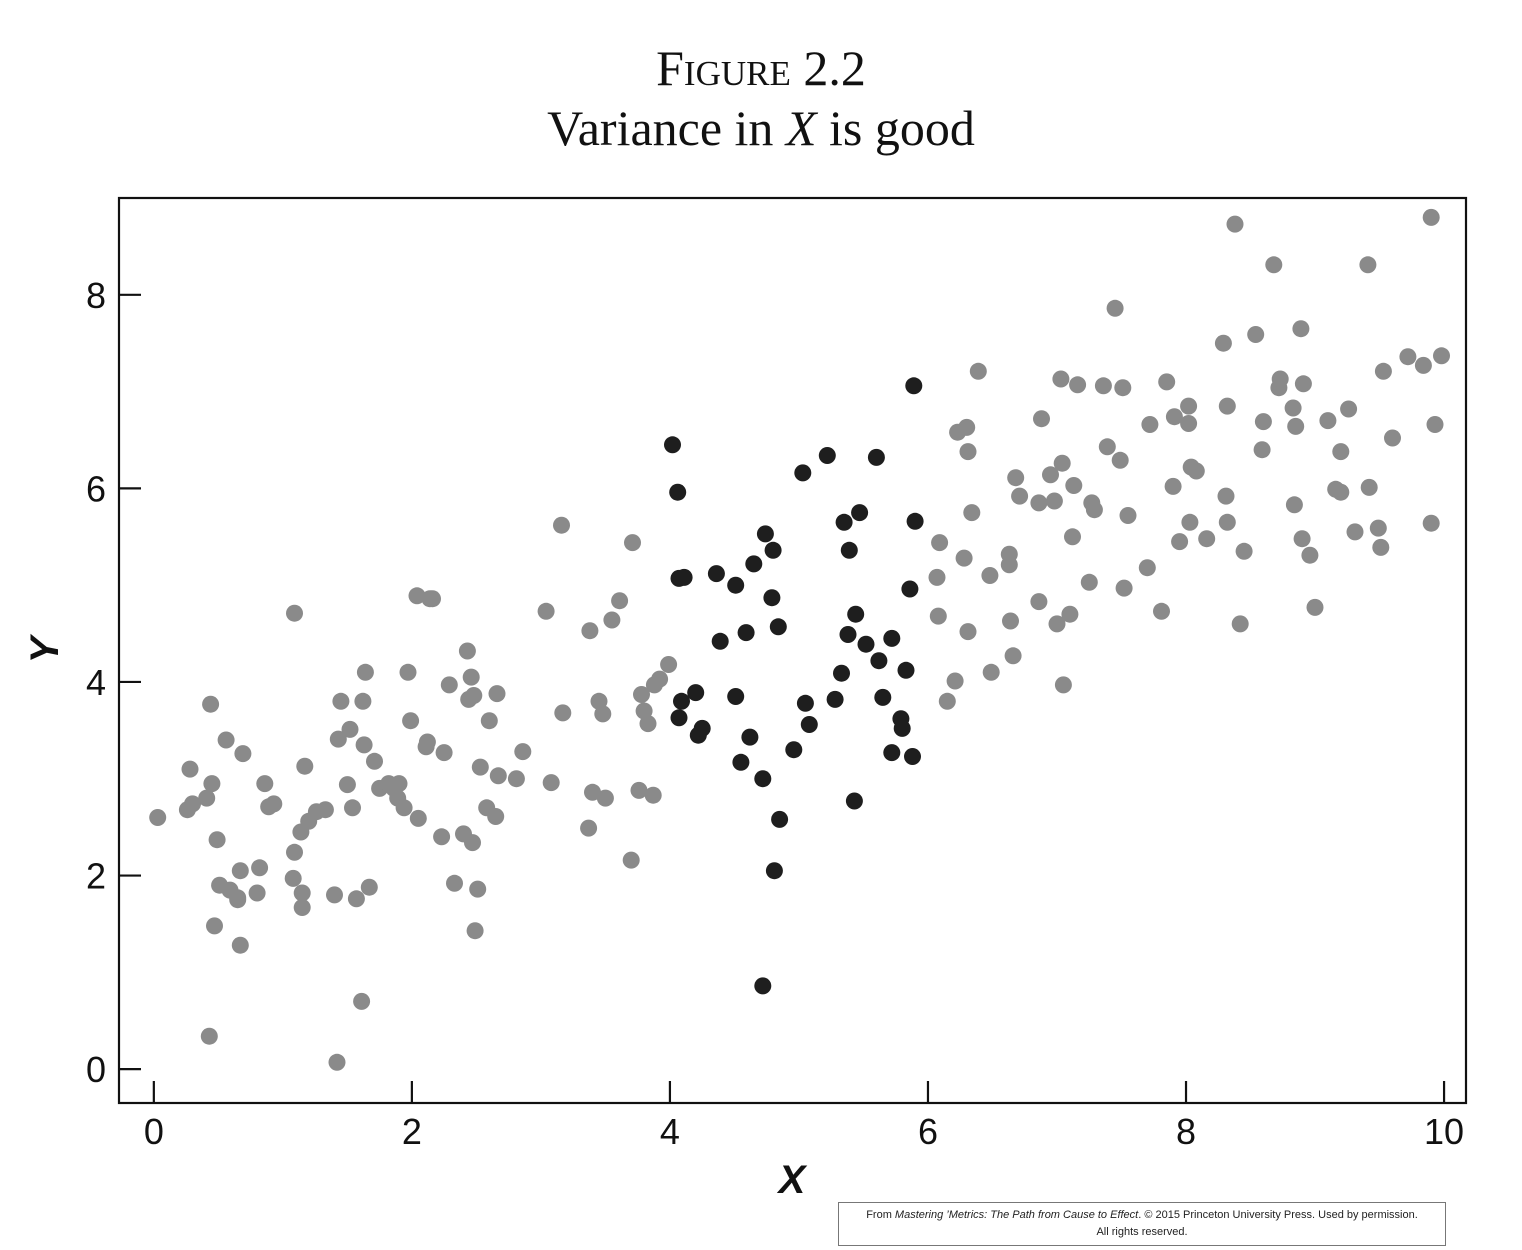 This screenshot has width=1522, height=1250. Describe the element at coordinates (96, 876) in the screenshot. I see `y-tick-label: 2` at that location.